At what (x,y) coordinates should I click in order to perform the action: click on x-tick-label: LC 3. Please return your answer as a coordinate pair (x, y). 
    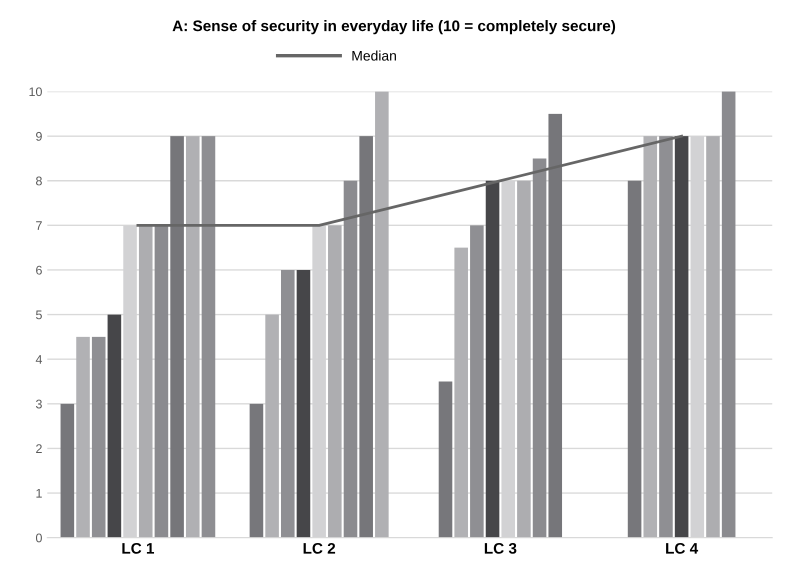
    Looking at the image, I should click on (500, 548).